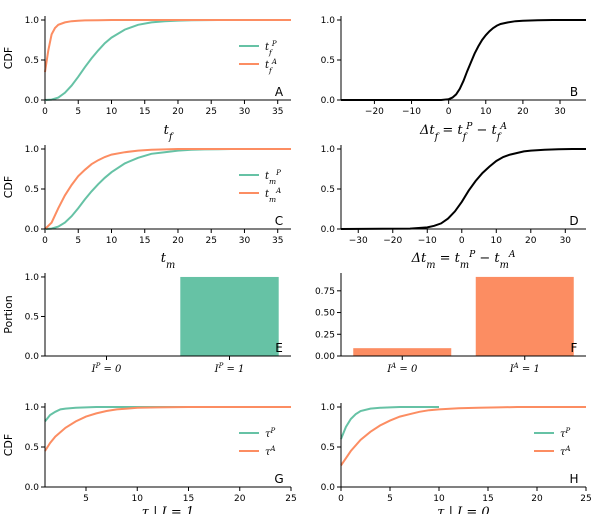 The height and width of the screenshot is (514, 598). Describe the element at coordinates (573, 479) in the screenshot. I see `panel-letter: H` at that location.